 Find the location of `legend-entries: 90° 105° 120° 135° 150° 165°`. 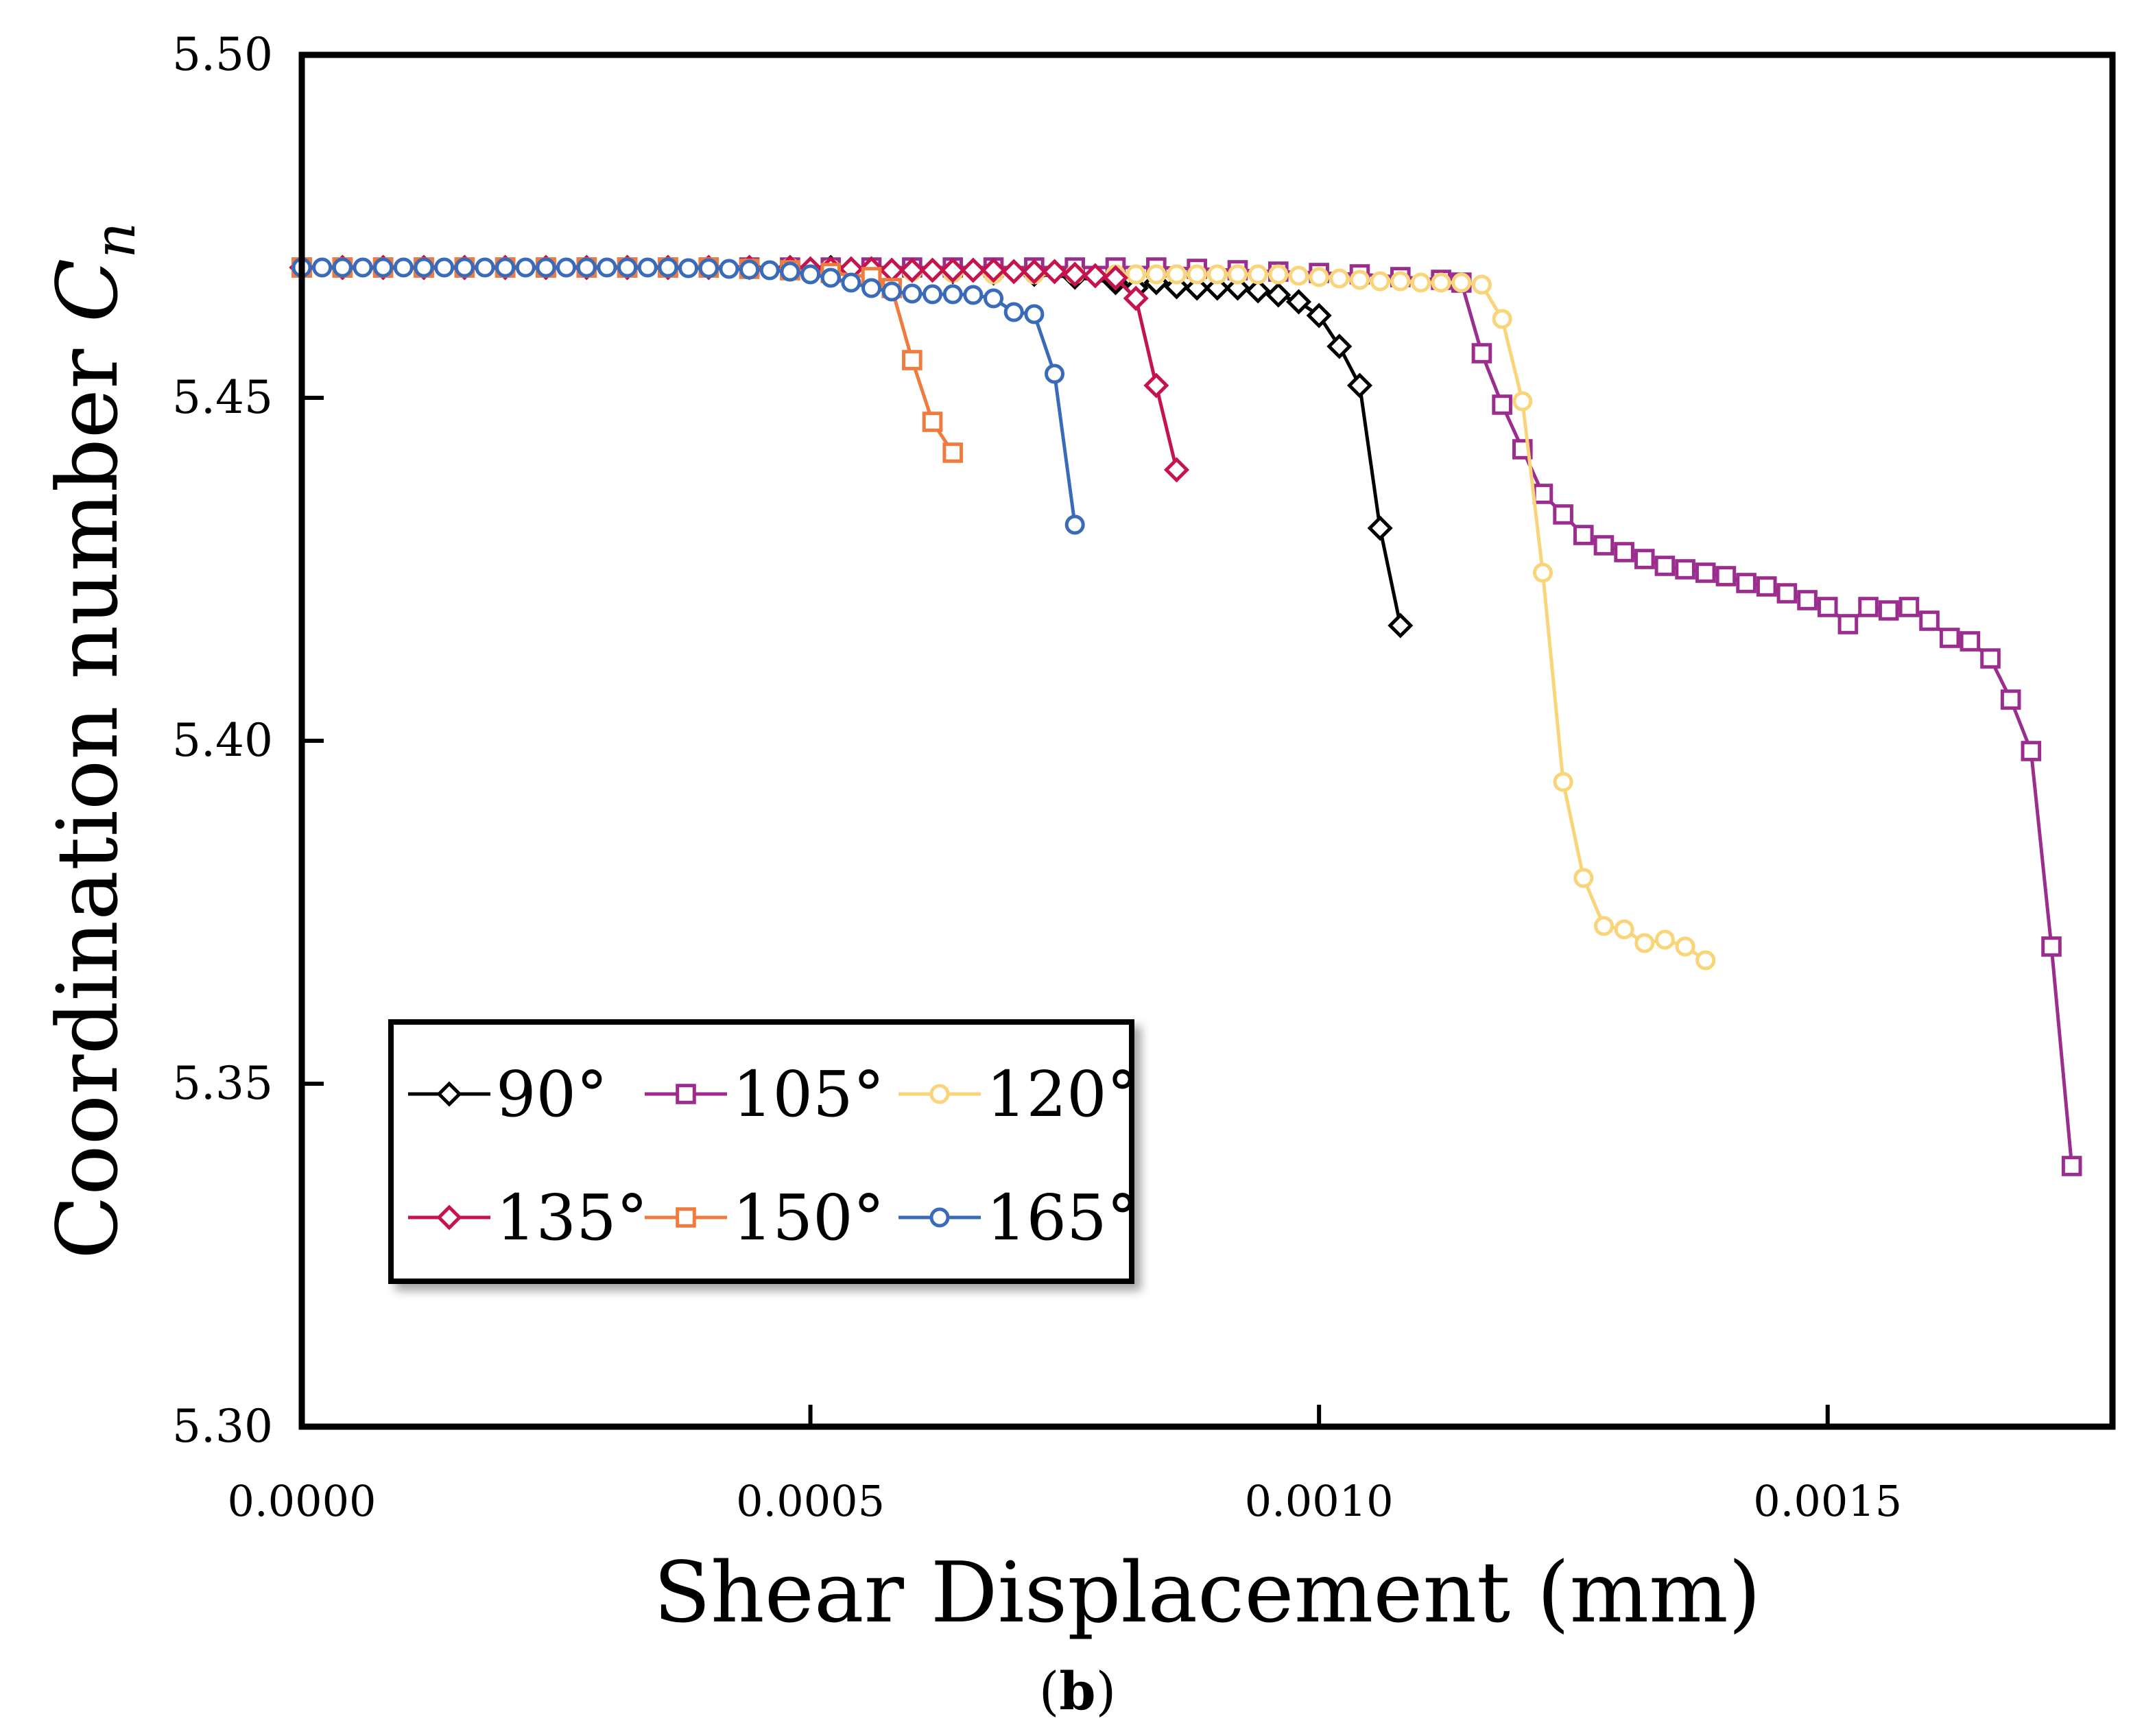

legend-entries: 90° 105° 120° 135° 150° 165° is located at coordinates (773, 1156).